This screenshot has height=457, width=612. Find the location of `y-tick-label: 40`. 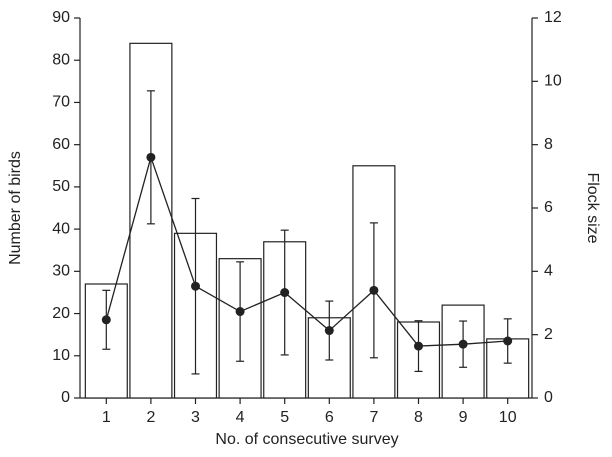

y-tick-label: 40 is located at coordinates (61, 228).